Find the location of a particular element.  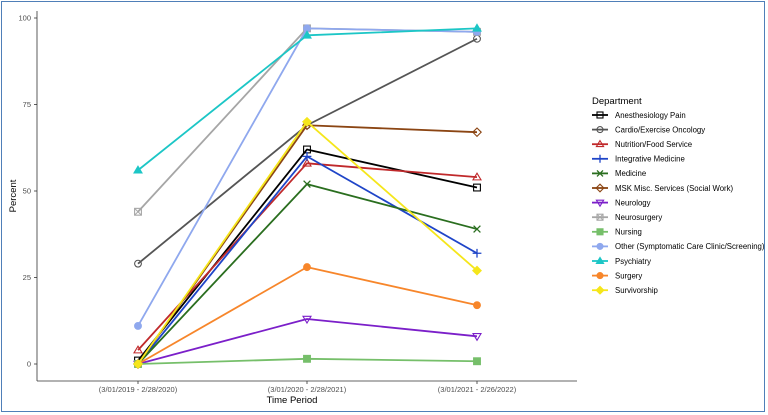

legend-item: Neurosurgery is located at coordinates (627, 217).